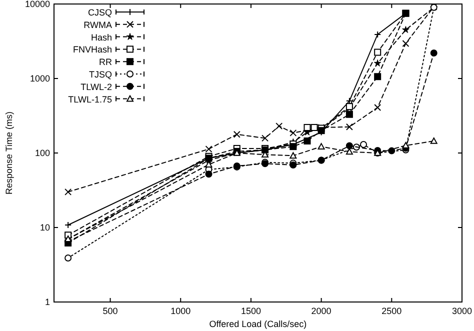 Image resolution: width=474 pixels, height=331 pixels. I want to click on legend-label: Hash, so click(101, 37).